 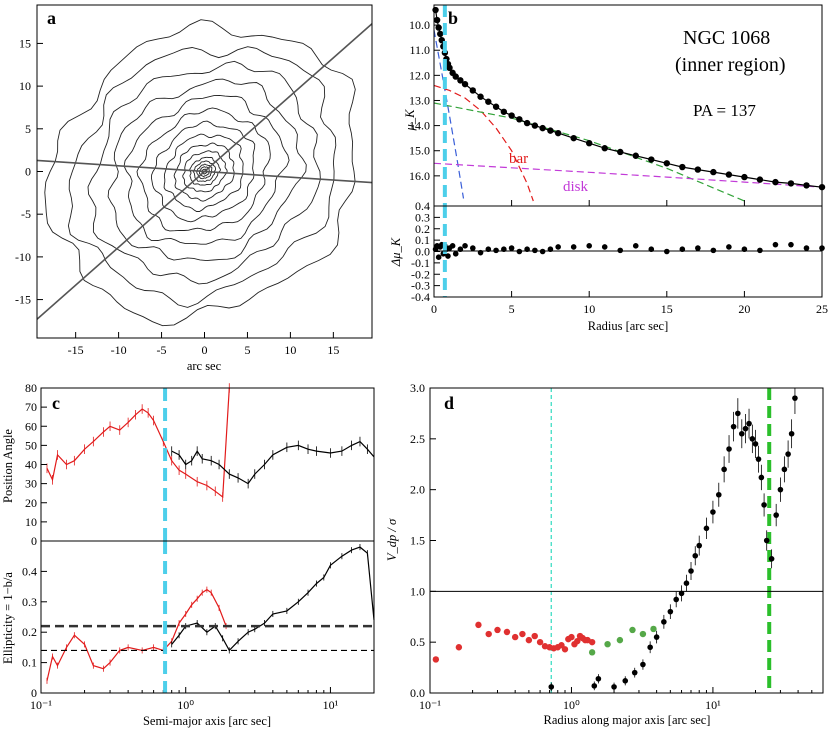 I want to click on ellipticity-y-tick-label: 0.1, so click(x=29, y=663).